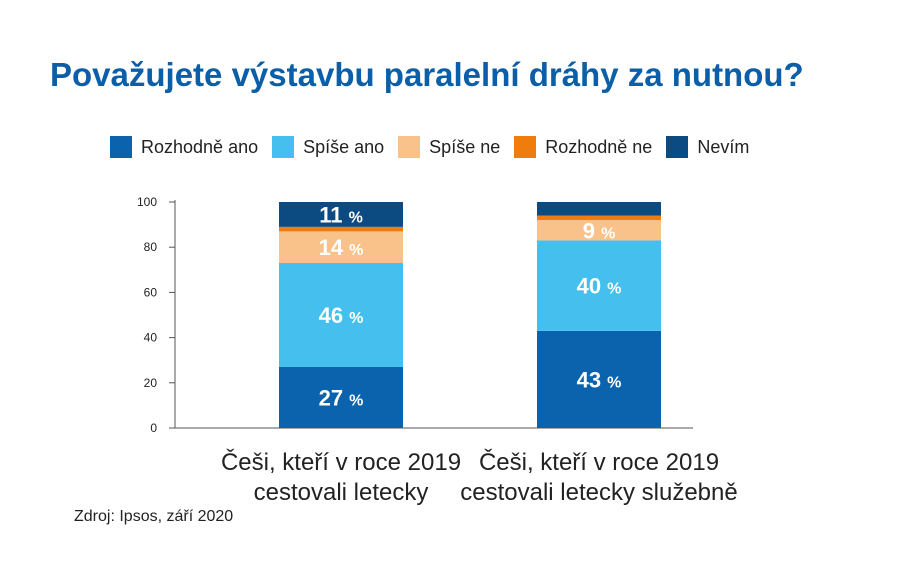  I want to click on data-label: 9 %, so click(599, 230).